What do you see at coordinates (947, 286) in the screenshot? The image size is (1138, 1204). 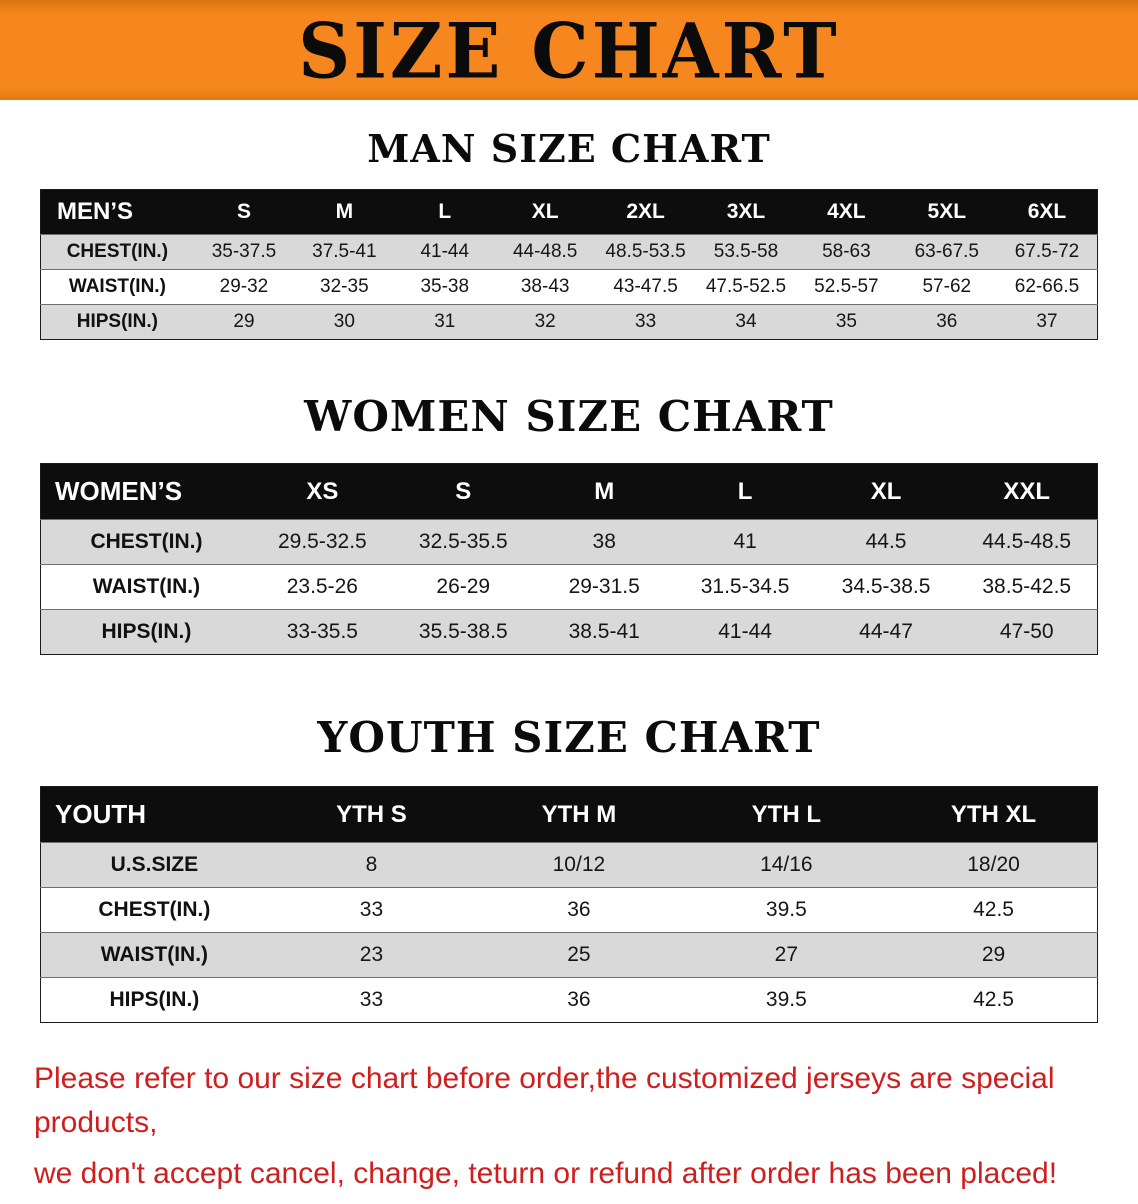 I see `size-value-cell: 57-62` at bounding box center [947, 286].